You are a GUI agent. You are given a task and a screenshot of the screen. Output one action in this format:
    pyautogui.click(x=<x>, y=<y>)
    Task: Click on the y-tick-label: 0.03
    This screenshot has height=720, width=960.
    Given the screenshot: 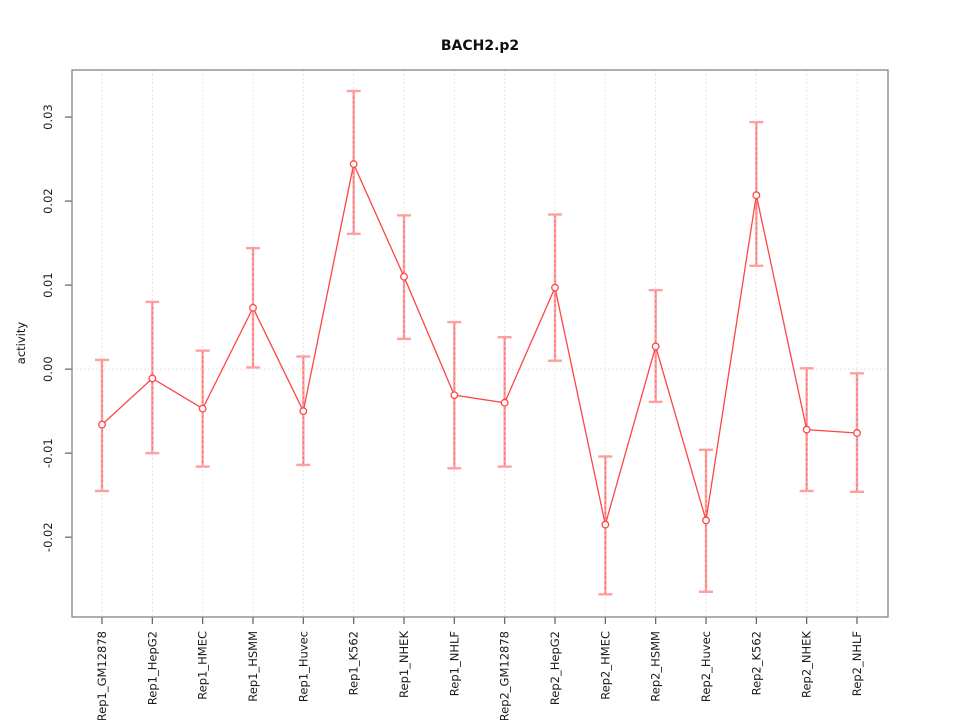 What is the action you would take?
    pyautogui.click(x=48, y=117)
    